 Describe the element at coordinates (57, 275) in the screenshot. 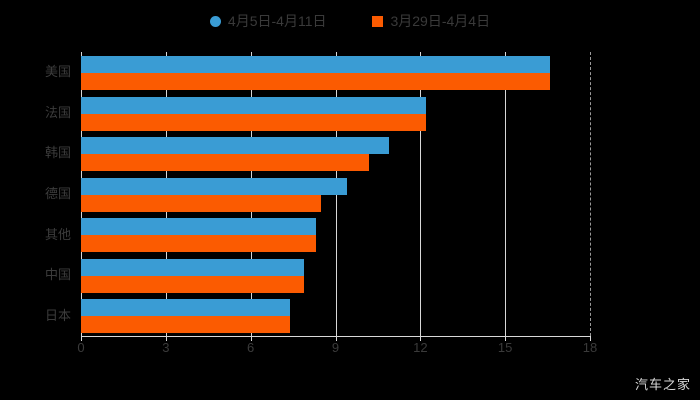

I see `y-axis-category-label: 中国` at that location.